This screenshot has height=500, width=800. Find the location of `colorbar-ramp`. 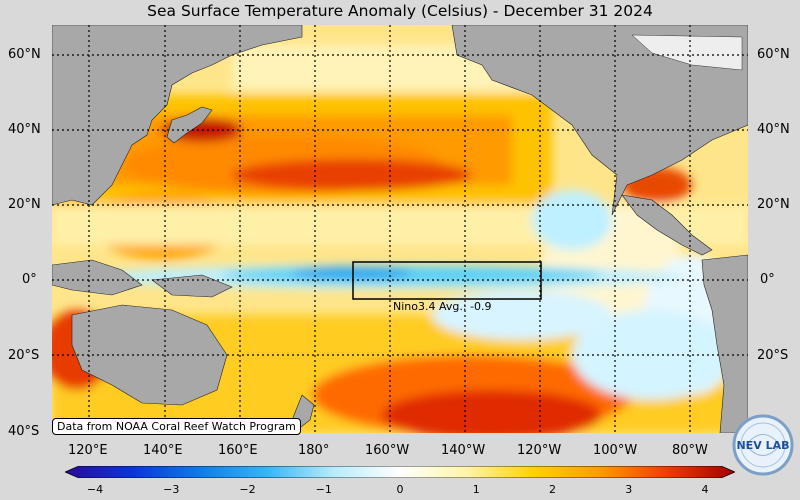

colorbar-ramp is located at coordinates (400, 472).